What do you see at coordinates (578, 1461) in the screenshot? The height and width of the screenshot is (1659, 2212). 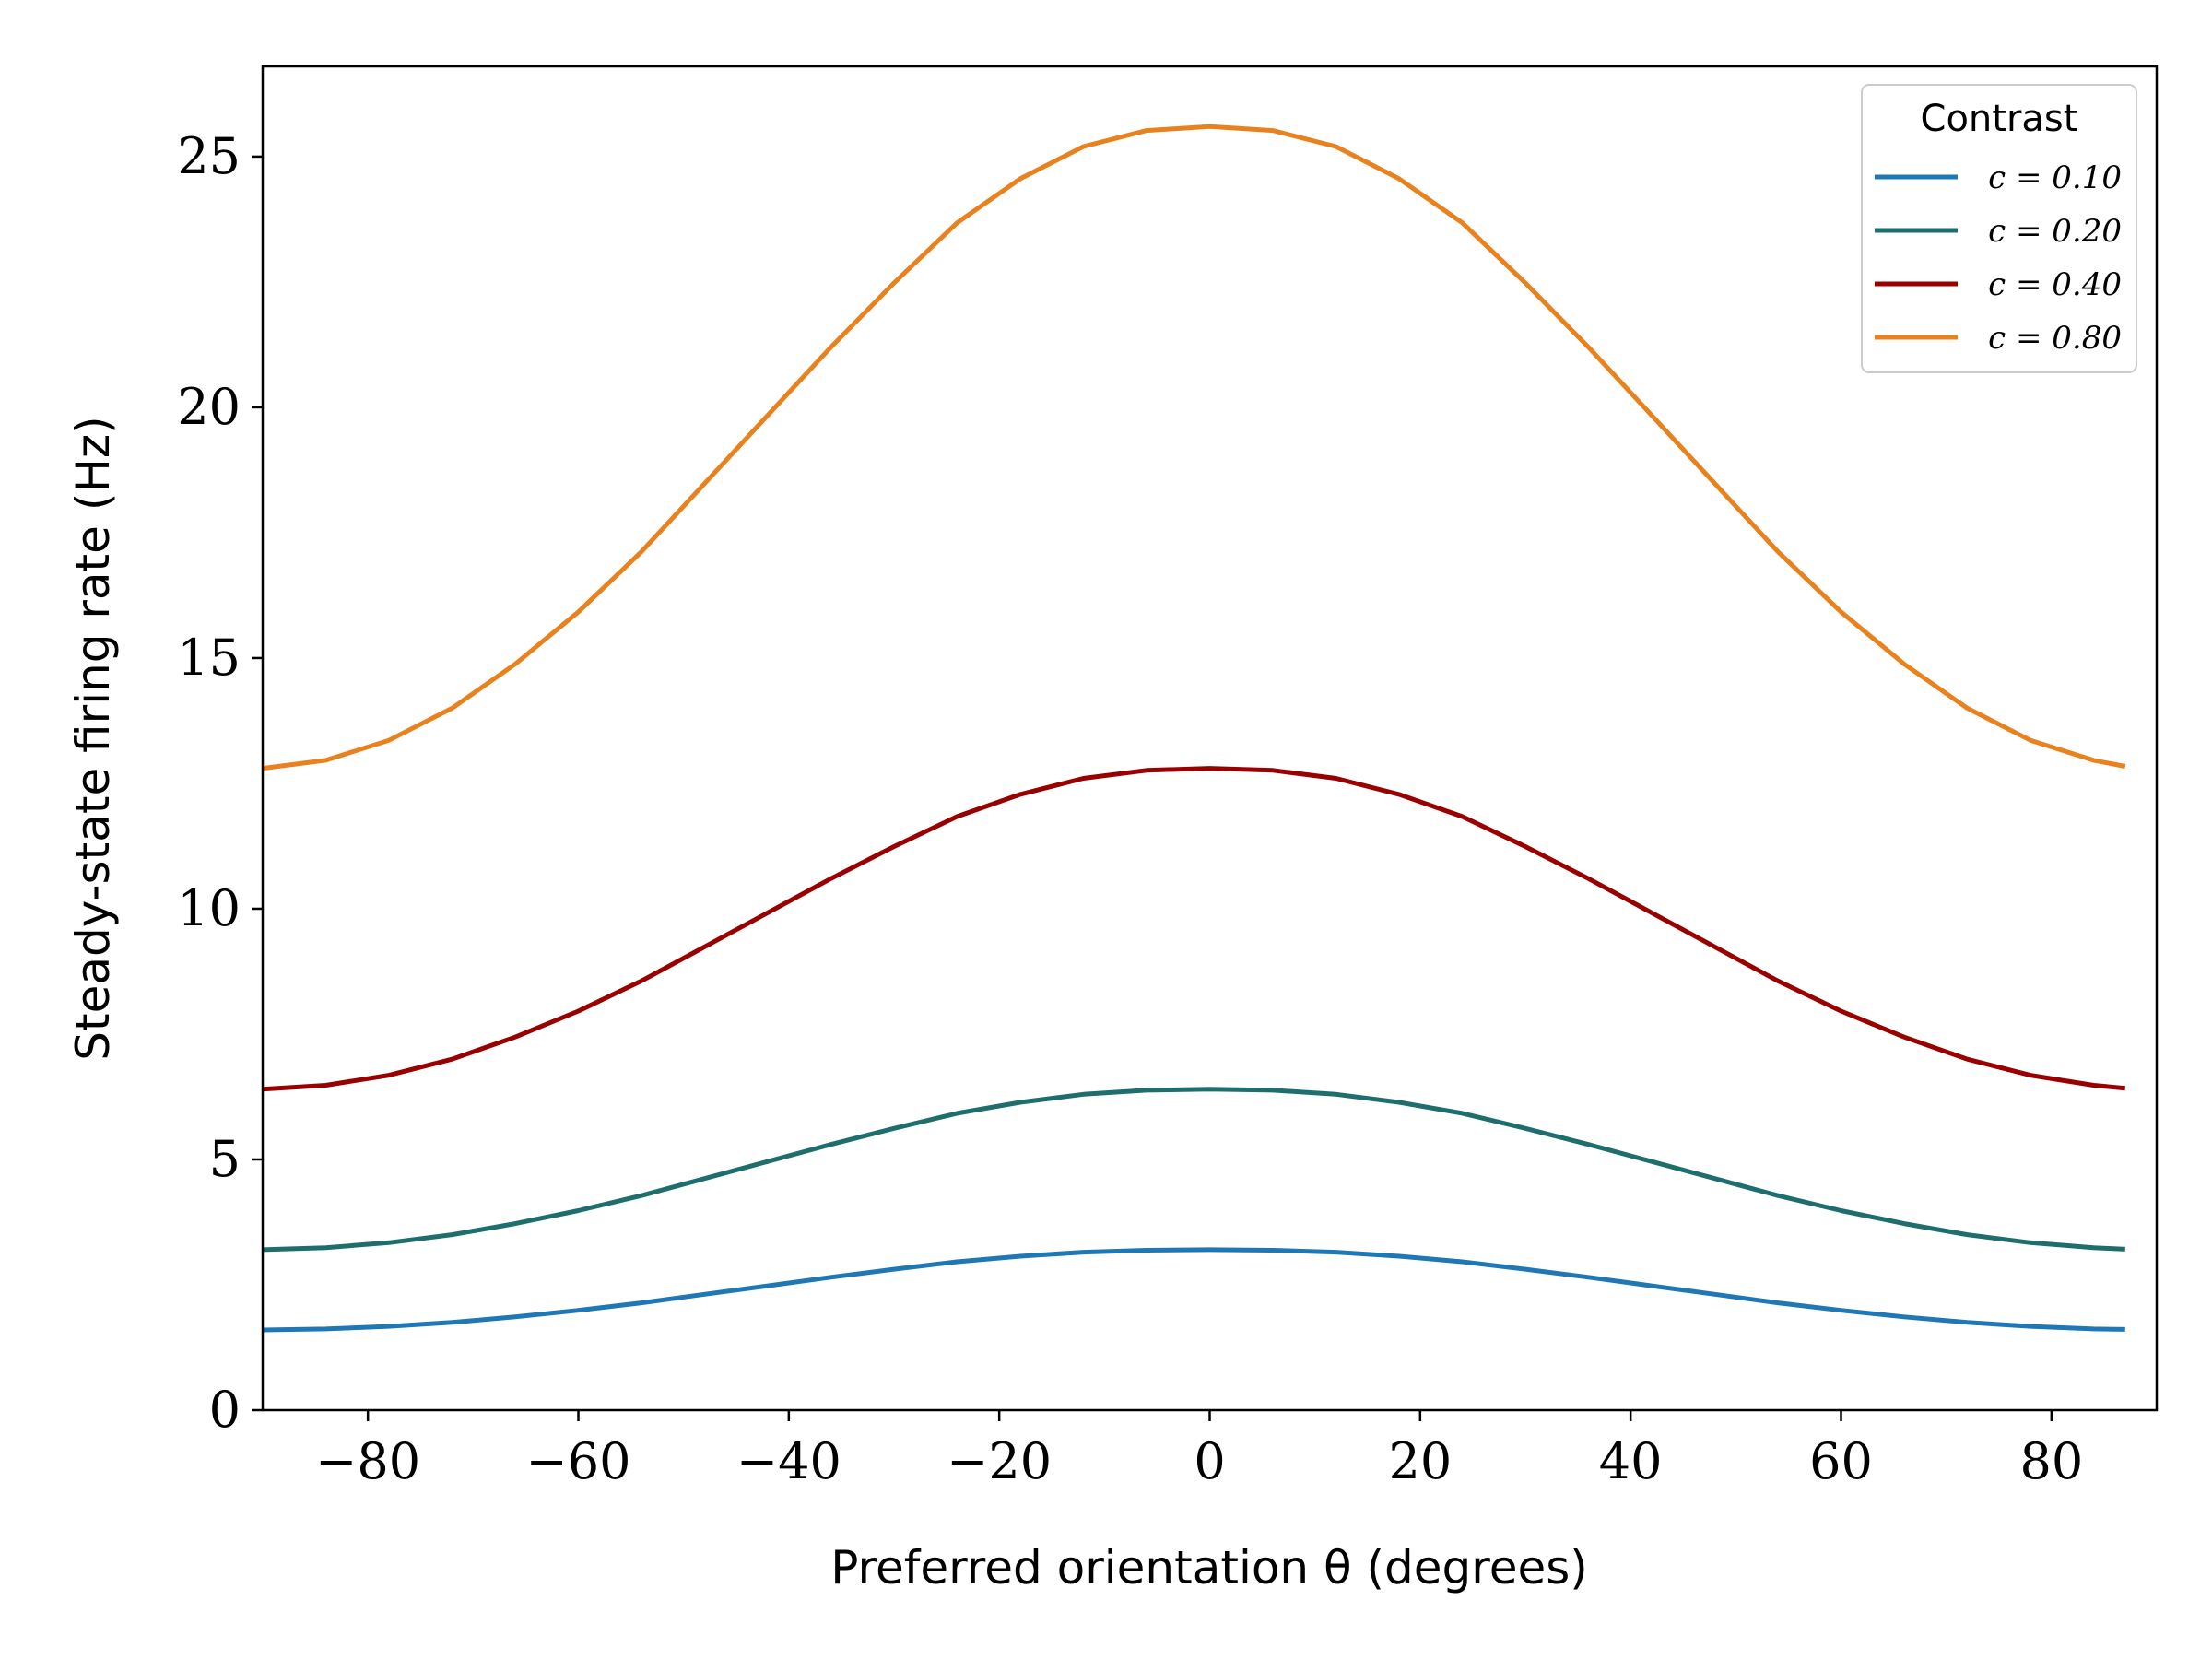 I see `x-tick-label: −60` at bounding box center [578, 1461].